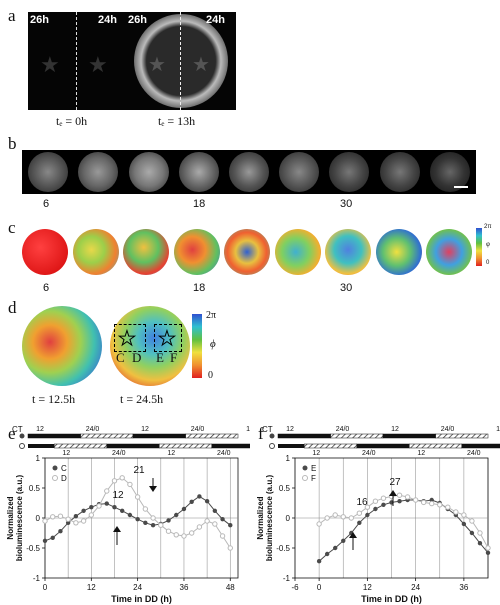  What do you see at coordinates (488, 245) in the screenshot?
I see `cbar-c-mid: φ` at bounding box center [488, 245].